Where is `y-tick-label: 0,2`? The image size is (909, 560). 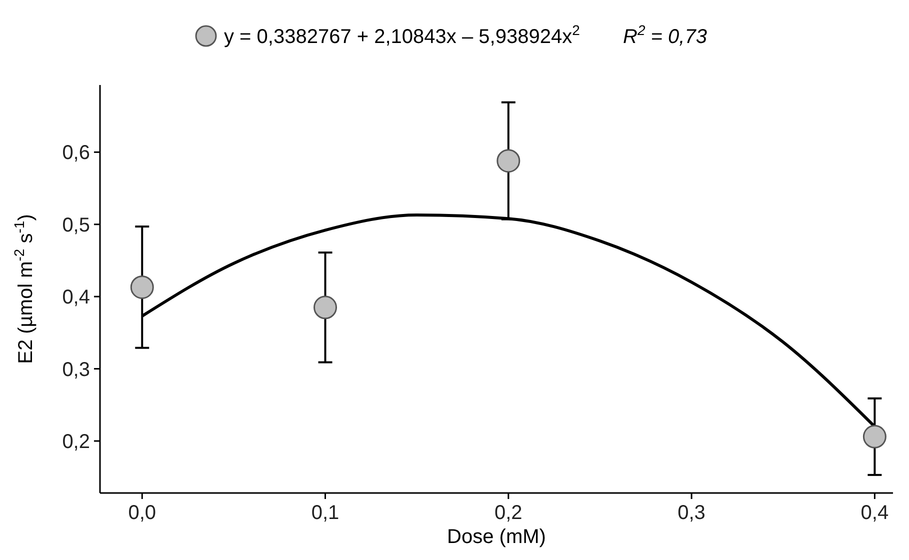
y-tick-label: 0,2 is located at coordinates (76, 442).